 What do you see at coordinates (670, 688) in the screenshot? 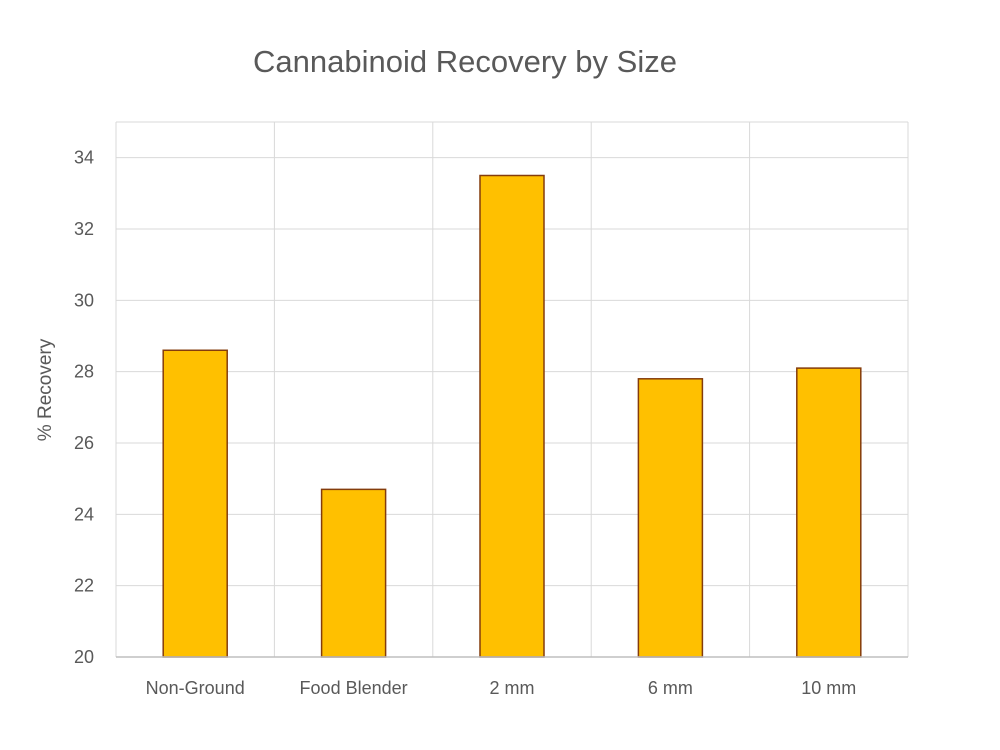
I see `x-tick-label: 6 mm` at bounding box center [670, 688].